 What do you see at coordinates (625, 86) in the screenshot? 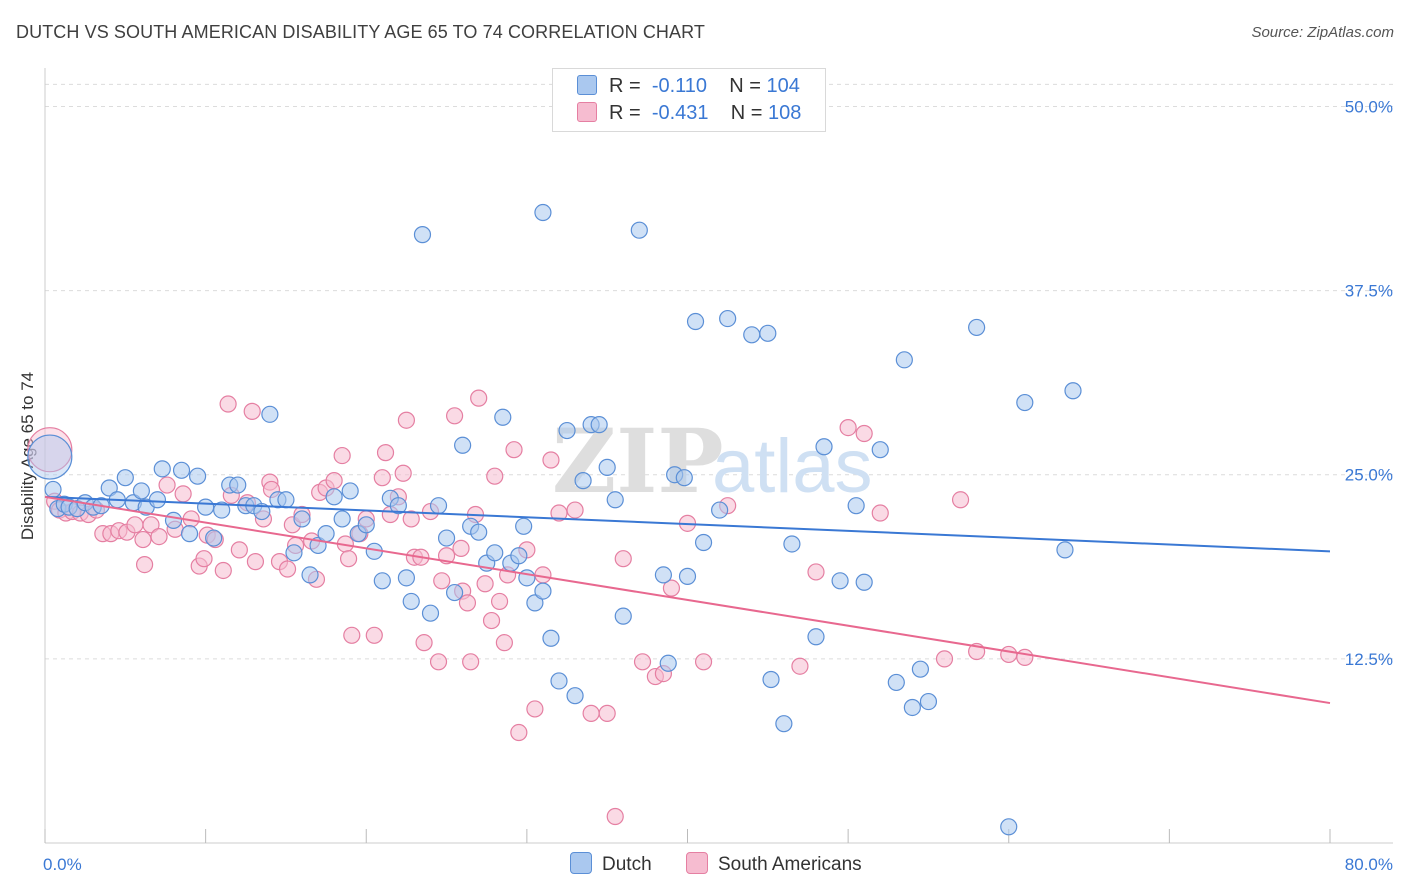
I see `dutch-r-label: R =` at bounding box center [625, 86].